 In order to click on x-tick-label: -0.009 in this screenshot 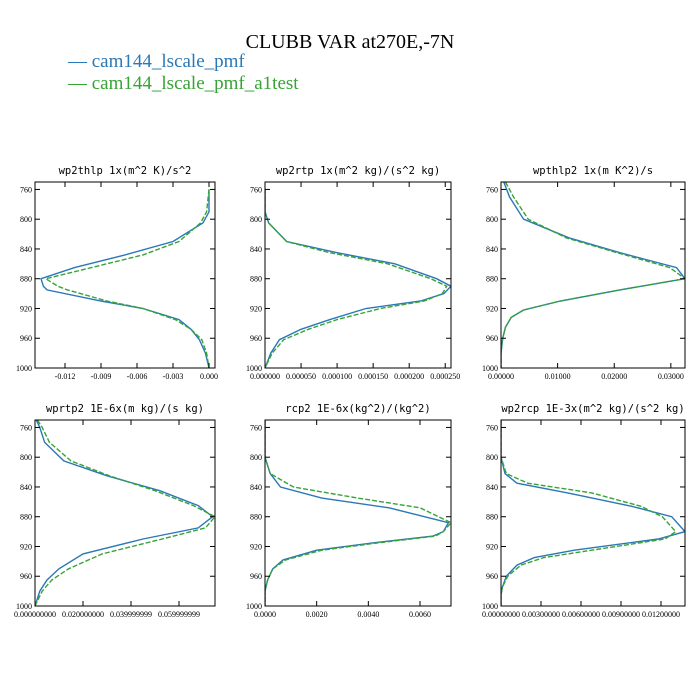, I will do `click(101, 376)`.